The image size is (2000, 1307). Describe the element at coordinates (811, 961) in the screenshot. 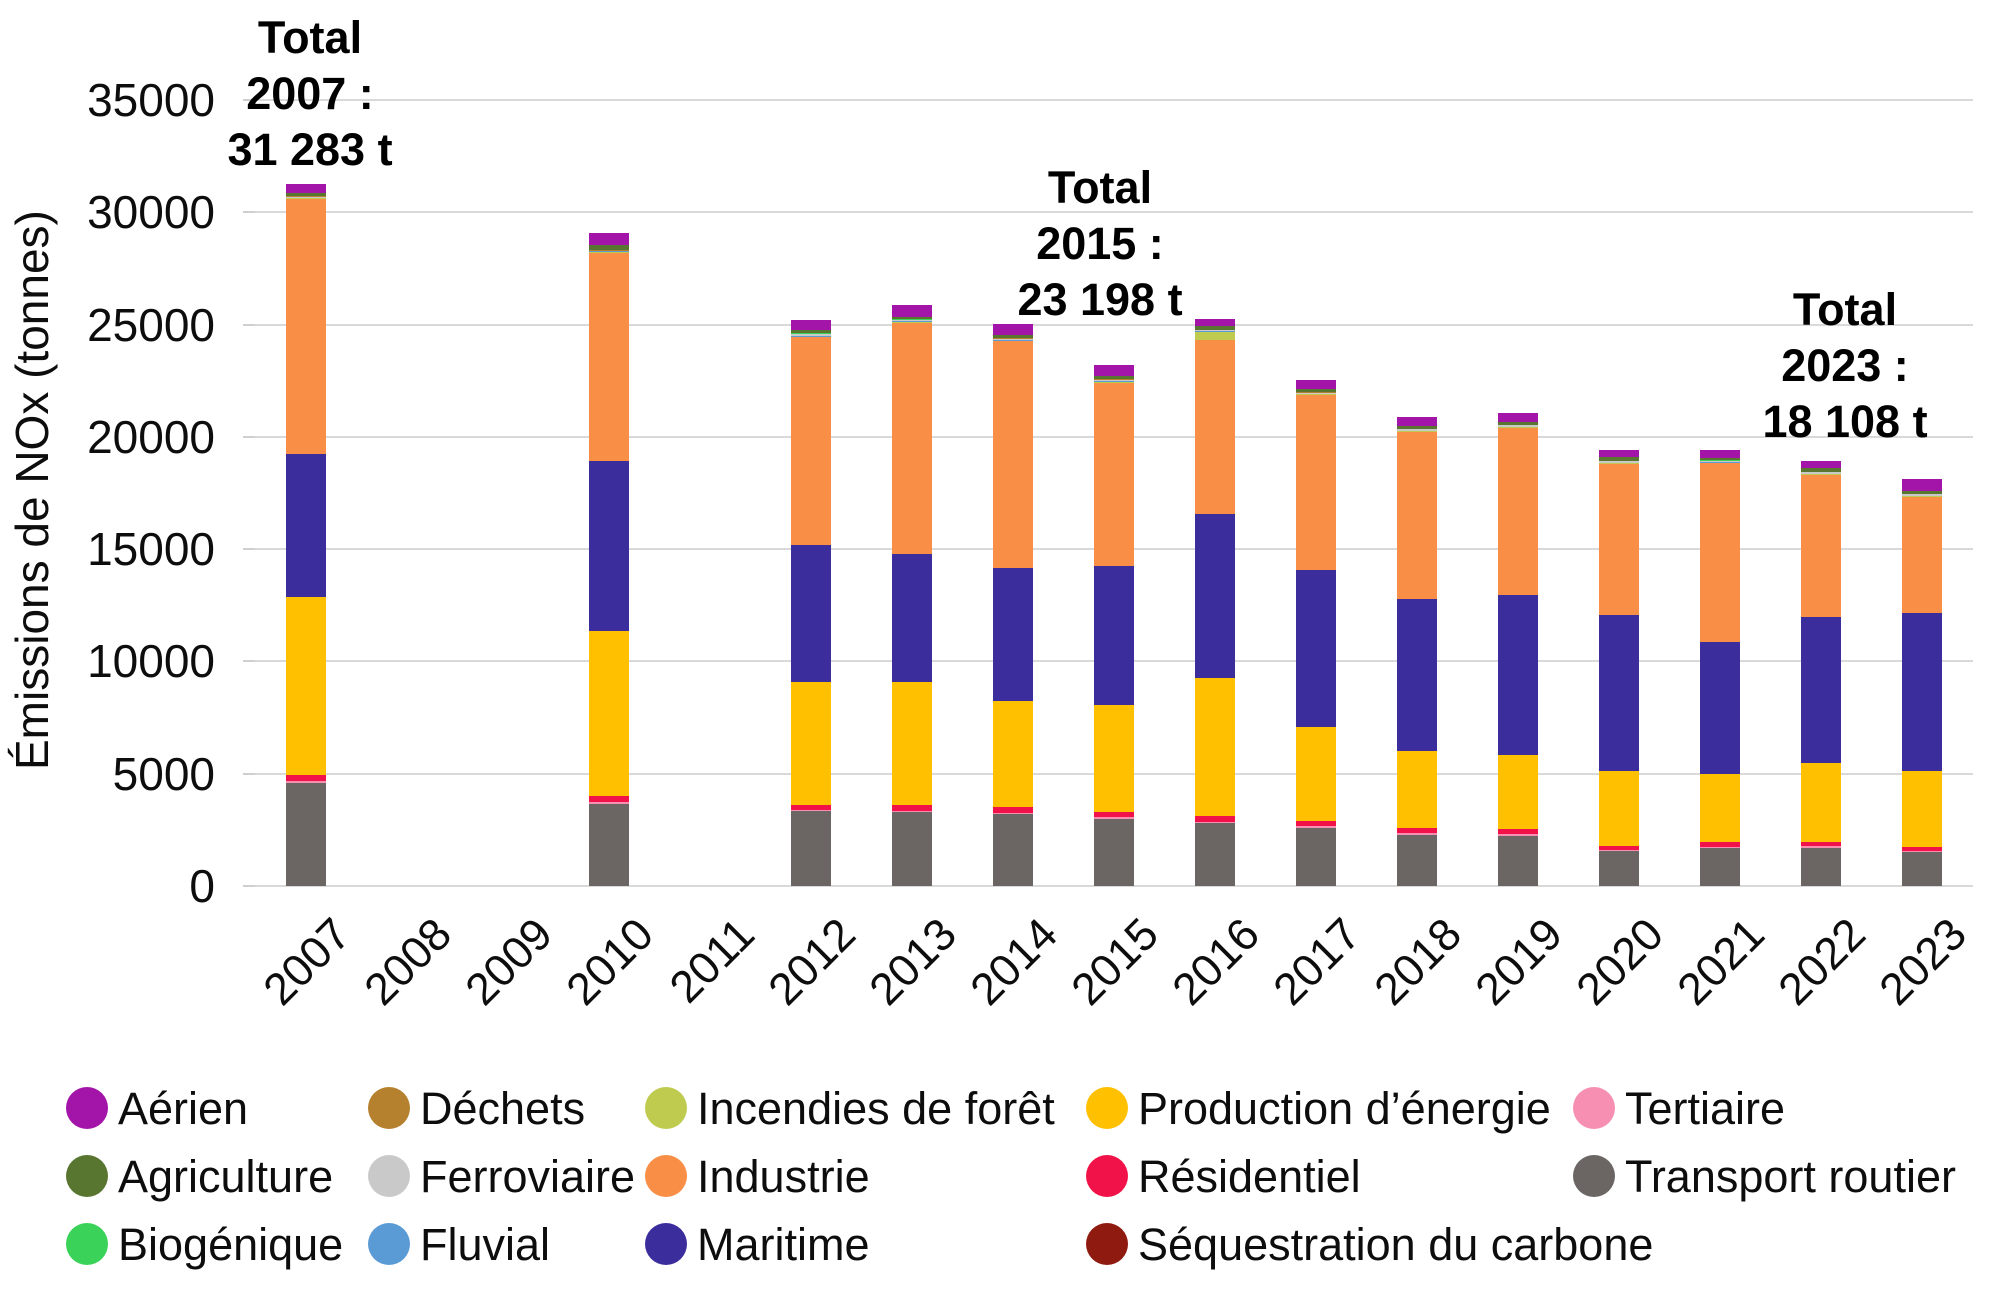

I see `x-tick-label-2012: 2012` at that location.